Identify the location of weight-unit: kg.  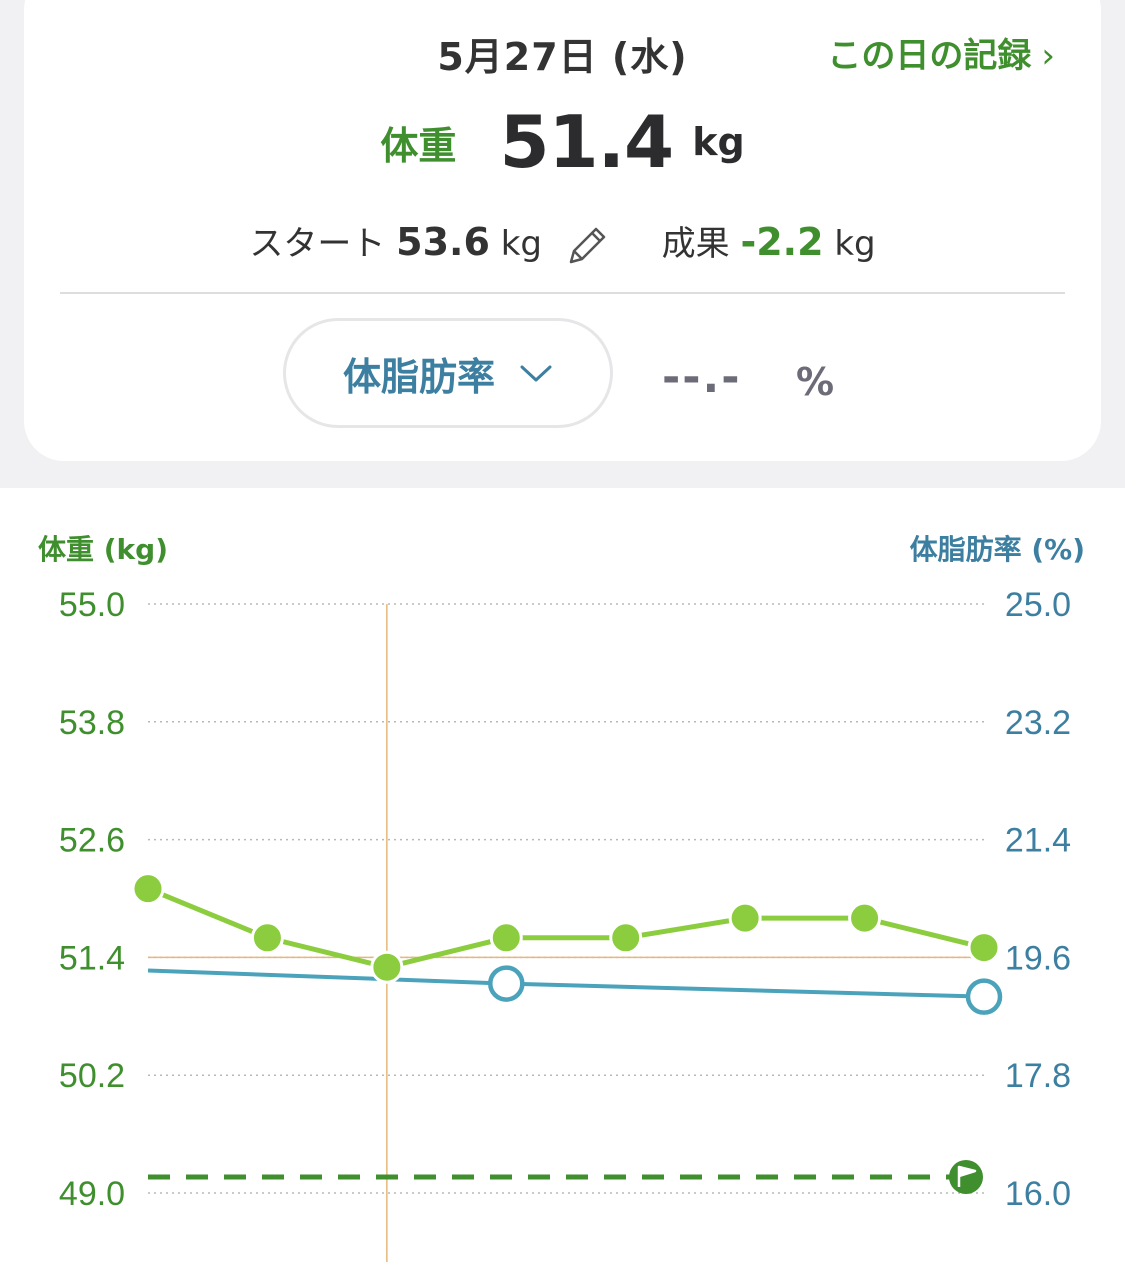
(718, 142).